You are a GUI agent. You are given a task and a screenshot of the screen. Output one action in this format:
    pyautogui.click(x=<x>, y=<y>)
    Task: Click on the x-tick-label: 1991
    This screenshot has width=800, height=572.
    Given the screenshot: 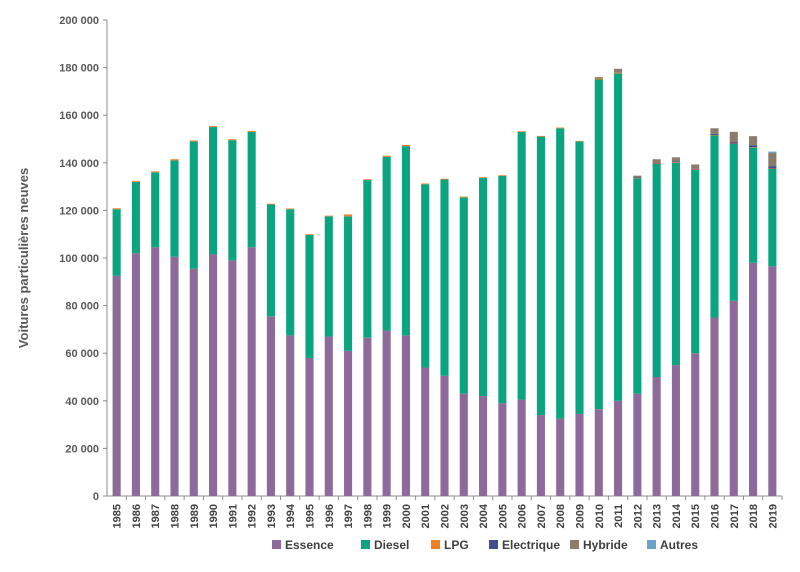 What is the action you would take?
    pyautogui.click(x=233, y=516)
    